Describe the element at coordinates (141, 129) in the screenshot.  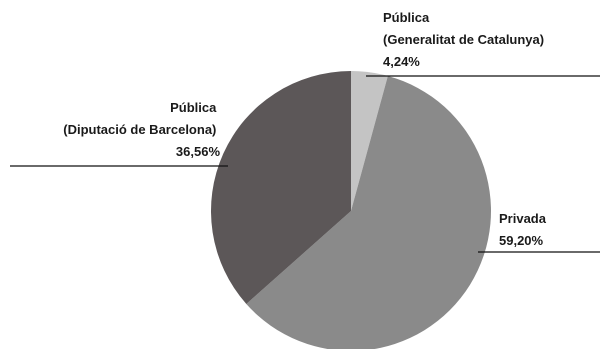
I see `slice-label-diputacio: Pública (Diputació de Barcelona) 36,56%` at that location.